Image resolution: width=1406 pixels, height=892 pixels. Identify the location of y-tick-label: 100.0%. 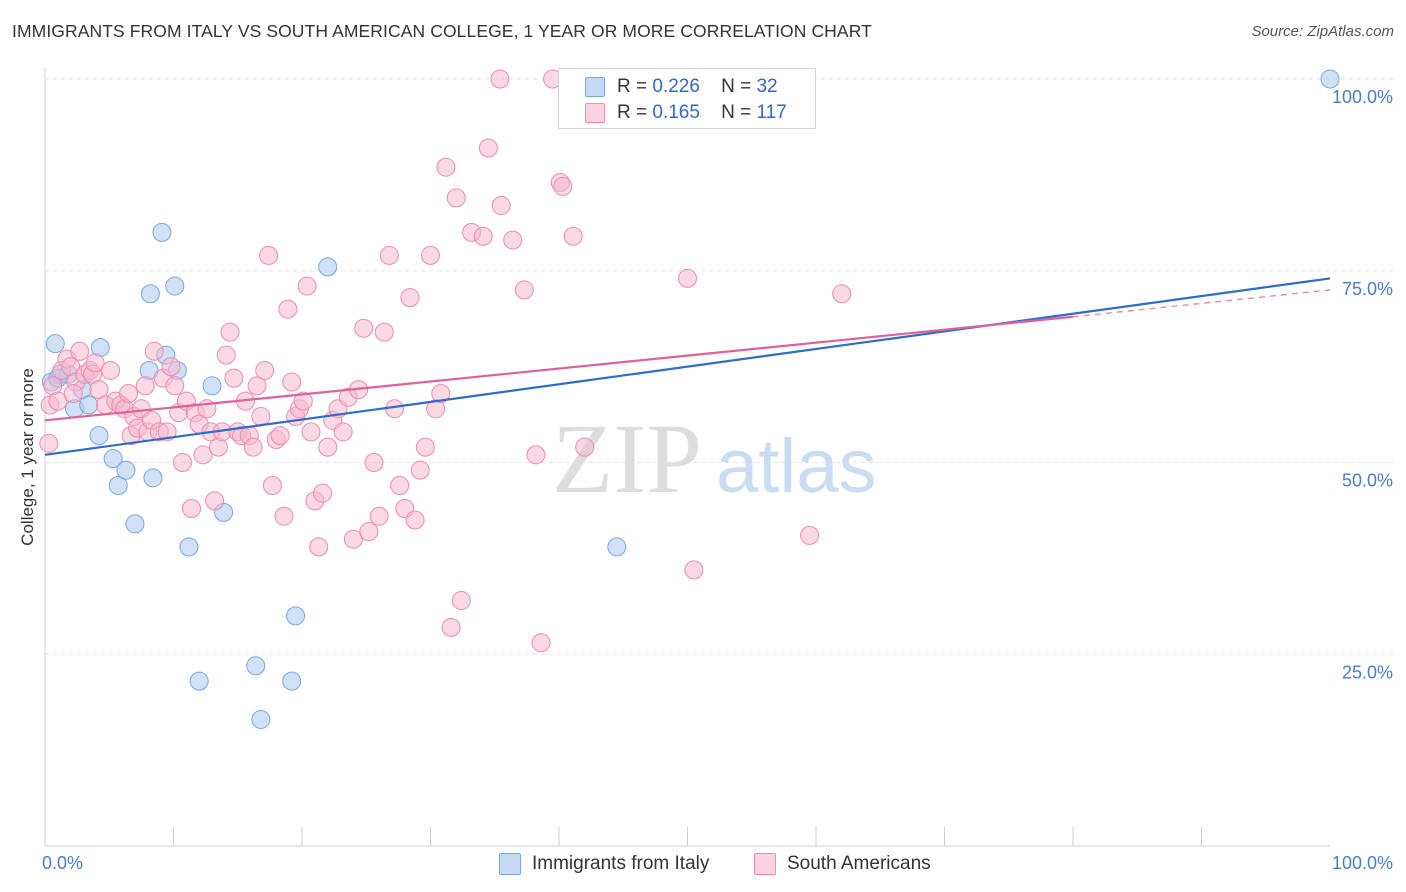
(1362, 97).